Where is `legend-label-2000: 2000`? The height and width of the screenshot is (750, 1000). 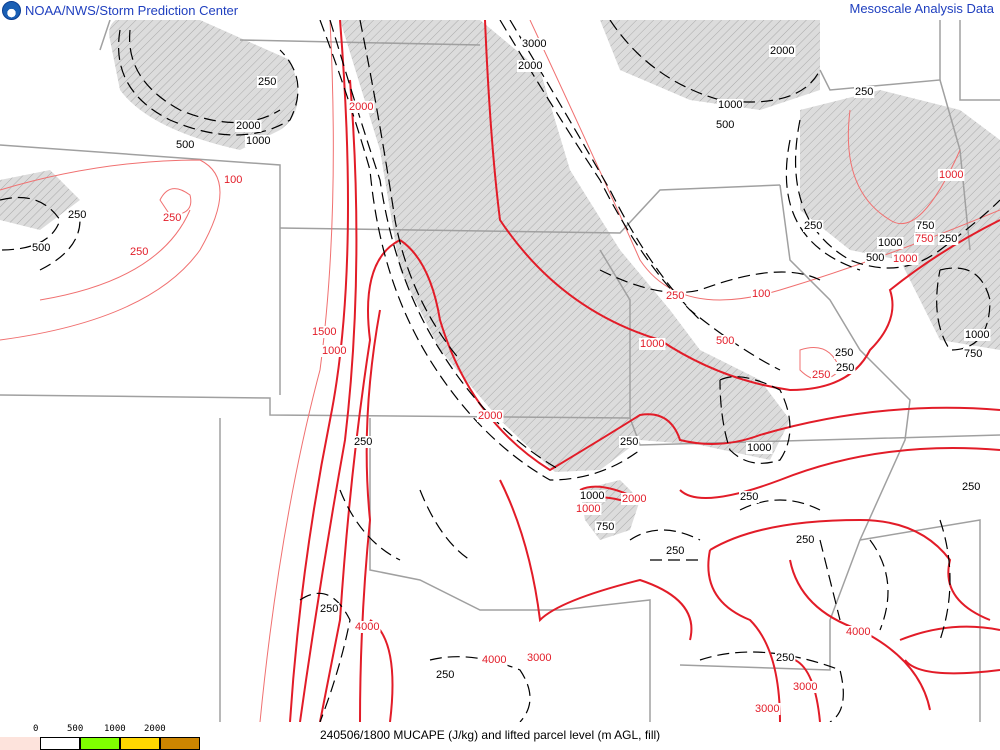
legend-label-2000: 2000 is located at coordinates (155, 729).